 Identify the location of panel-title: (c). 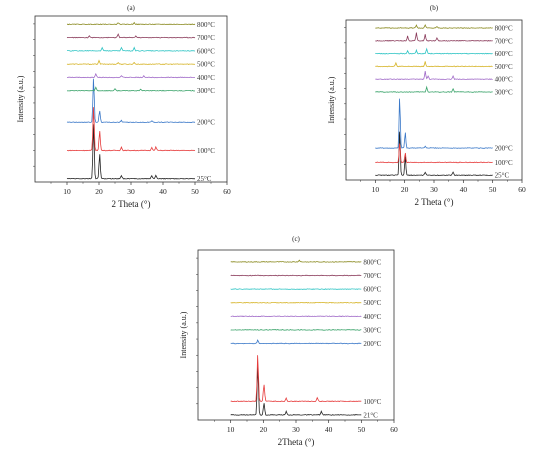
(296, 239).